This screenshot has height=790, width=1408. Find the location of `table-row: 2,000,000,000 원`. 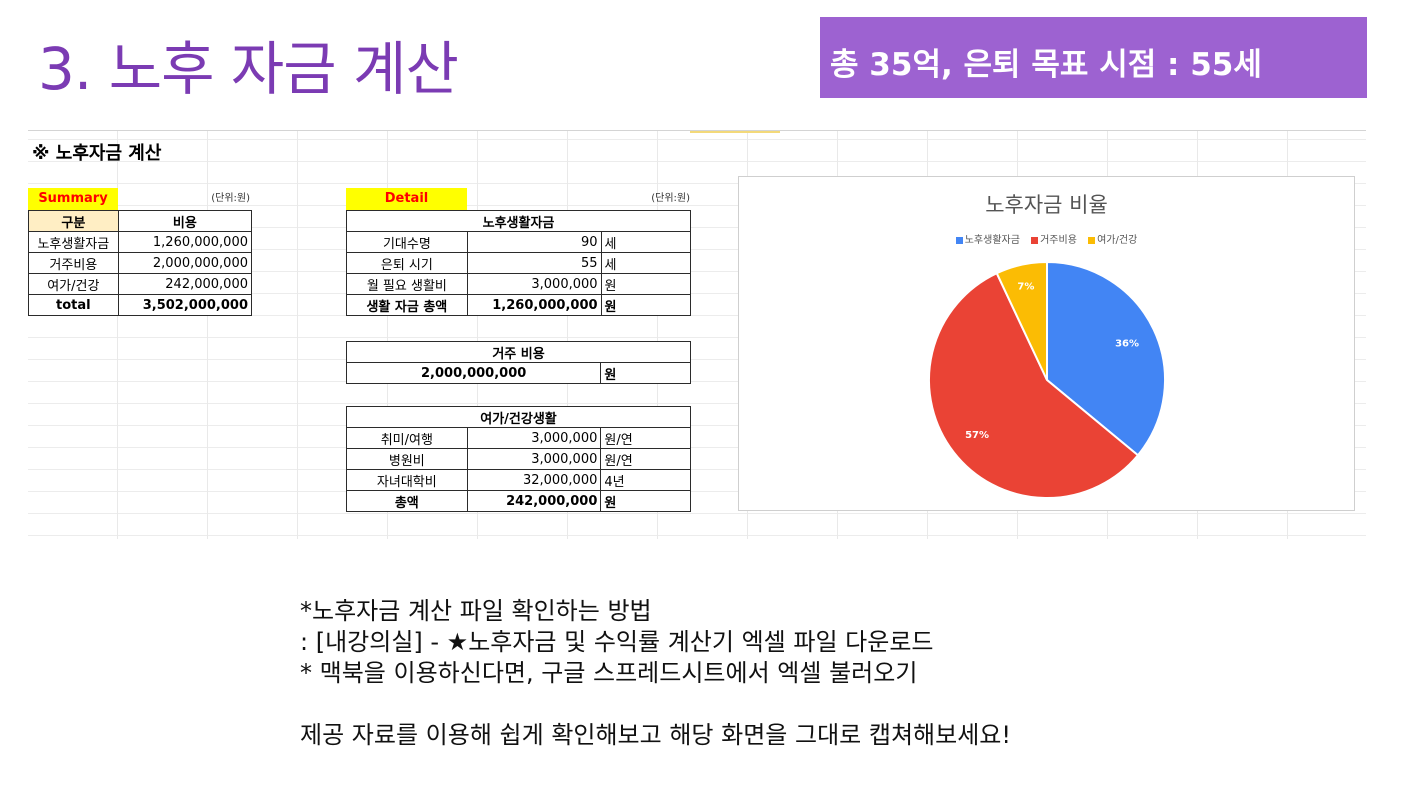

table-row: 2,000,000,000 원 is located at coordinates (518, 373).